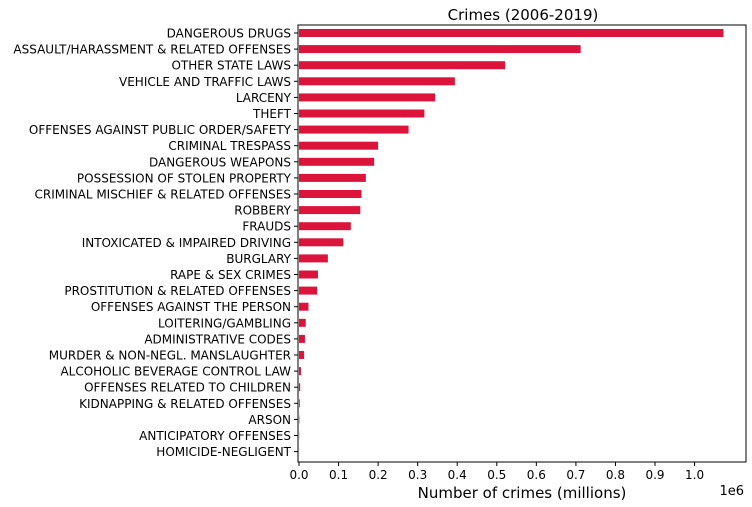  I want to click on category-label: DANGEROUS WEAPONS, so click(220, 162).